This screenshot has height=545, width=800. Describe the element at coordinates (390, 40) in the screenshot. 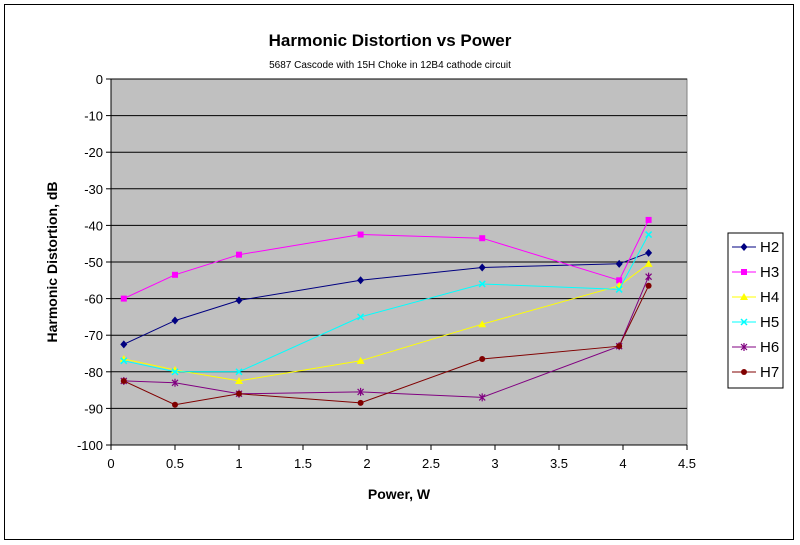

I see `chart-title: Harmonic Distortion vs Power` at that location.